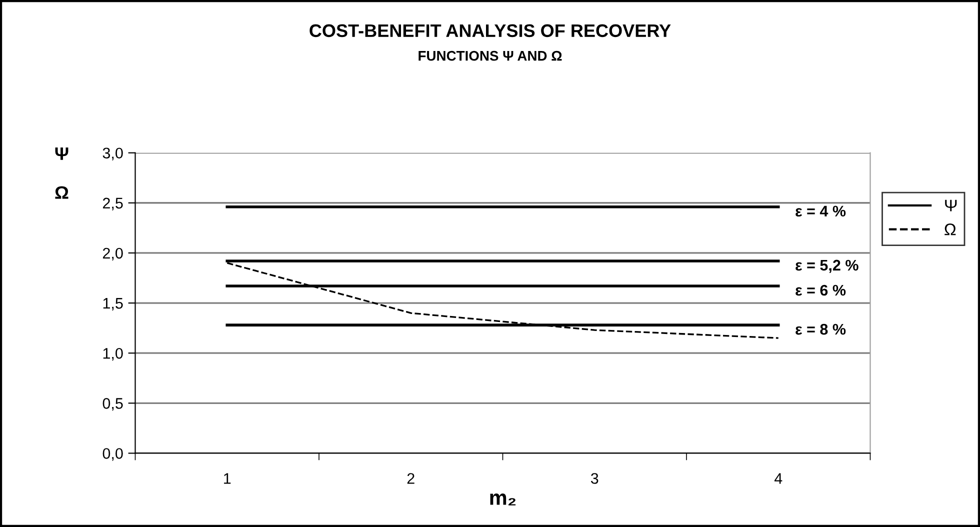 Image resolution: width=980 pixels, height=527 pixels. I want to click on x-tick-label: 1, so click(227, 478).